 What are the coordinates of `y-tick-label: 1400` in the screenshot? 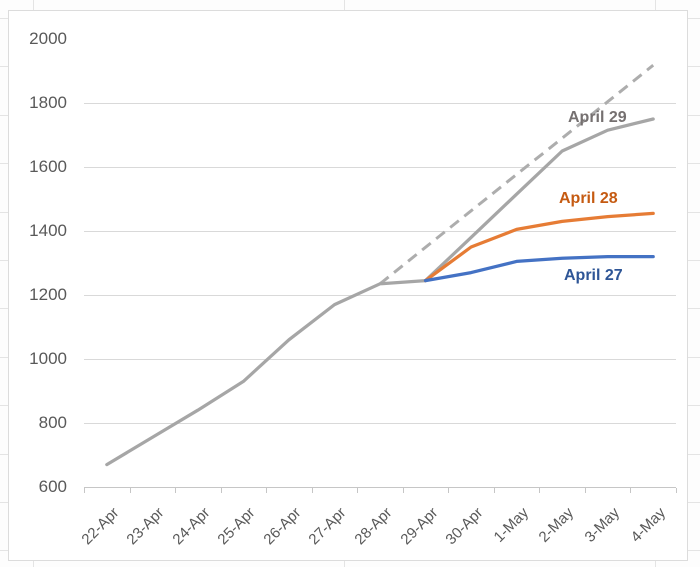 It's located at (48, 230).